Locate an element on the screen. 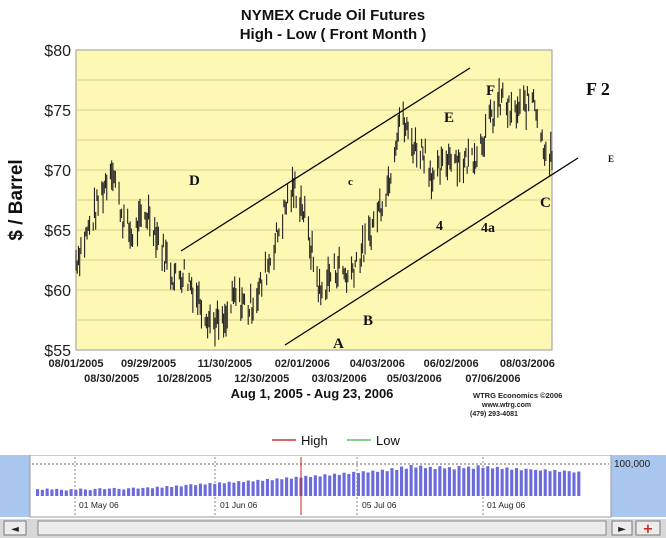 Image resolution: width=666 pixels, height=538 pixels. scrollbar-thumb is located at coordinates (322, 528).